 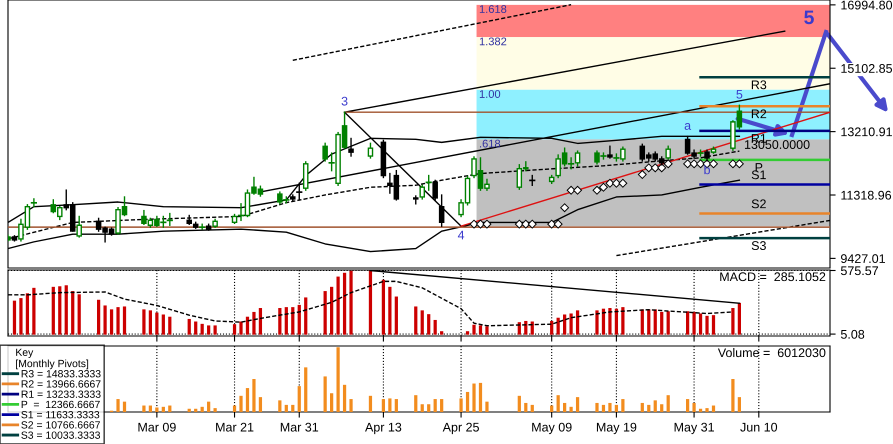 What do you see at coordinates (157, 427) in the screenshot?
I see `x-tick-label: Mar 09` at bounding box center [157, 427].